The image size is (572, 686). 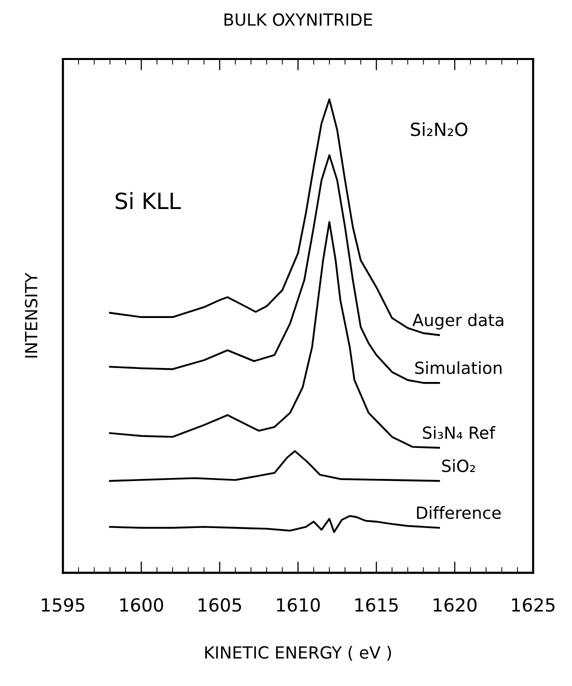 What do you see at coordinates (142, 605) in the screenshot?
I see `x-tick-label: 1600` at bounding box center [142, 605].